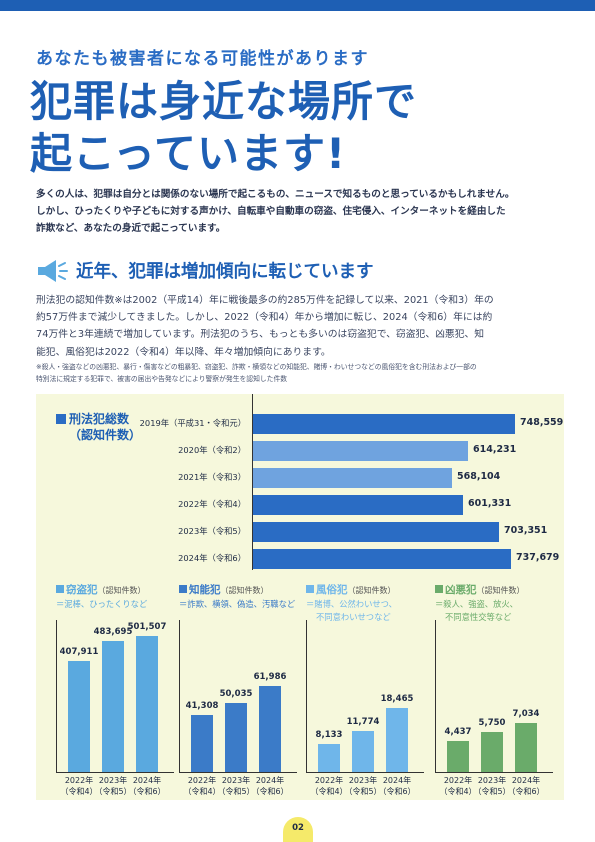 The height and width of the screenshot is (842, 595). What do you see at coordinates (526, 530) in the screenshot?
I see `total-bar-value: 703,351` at bounding box center [526, 530].